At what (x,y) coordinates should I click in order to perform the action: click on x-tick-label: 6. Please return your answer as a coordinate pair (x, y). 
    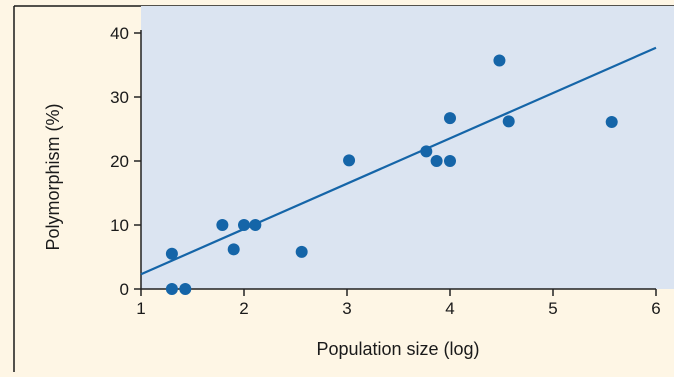
    Looking at the image, I should click on (655, 308).